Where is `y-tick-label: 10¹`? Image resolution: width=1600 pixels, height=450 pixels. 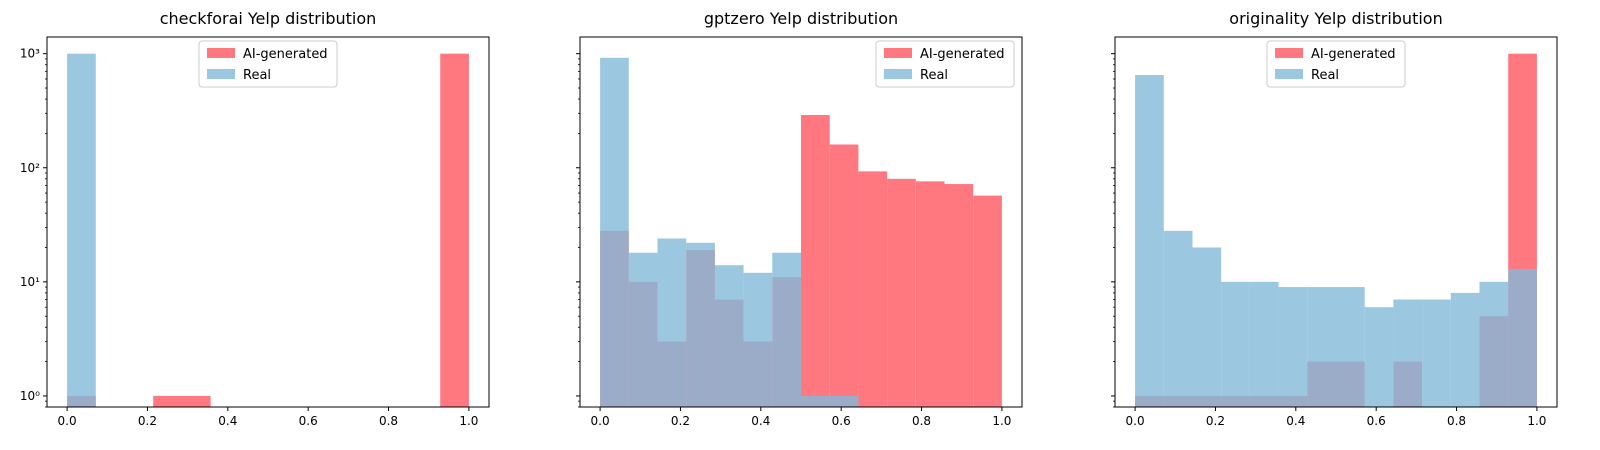
y-tick-label: 10¹ is located at coordinates (30, 282).